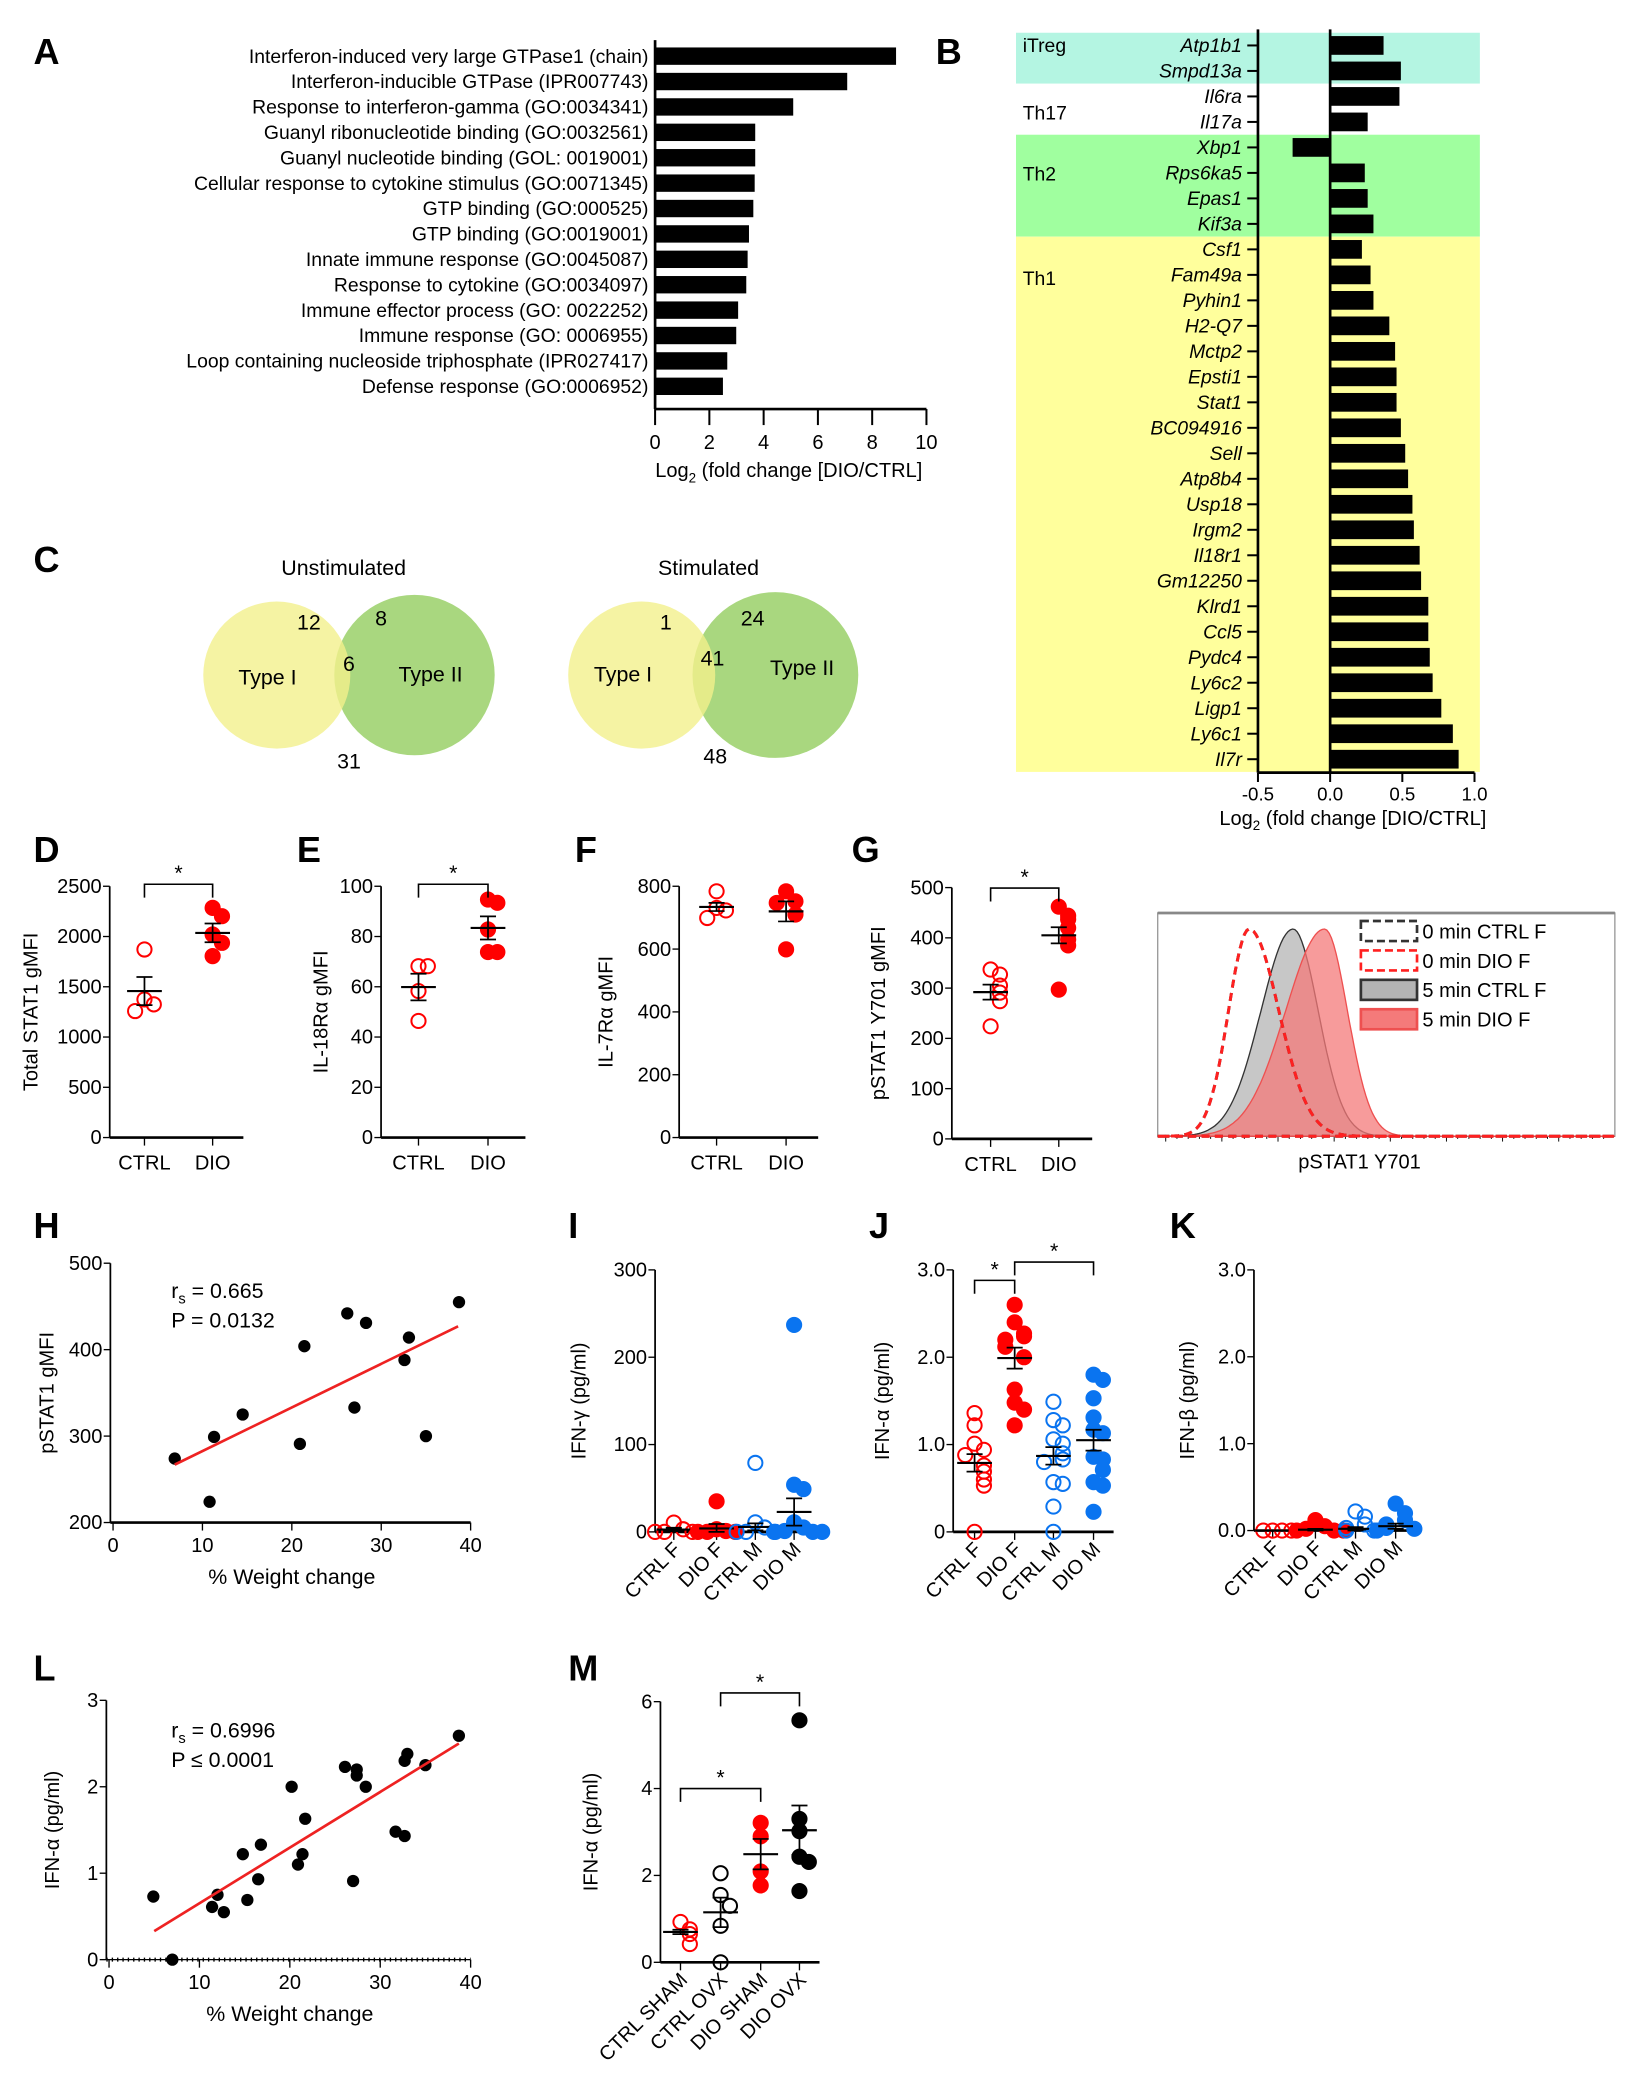 Image resolution: width=1631 pixels, height=2100 pixels. Describe the element at coordinates (309, 623) in the screenshot. I see `count-only-type-i: 12` at that location.